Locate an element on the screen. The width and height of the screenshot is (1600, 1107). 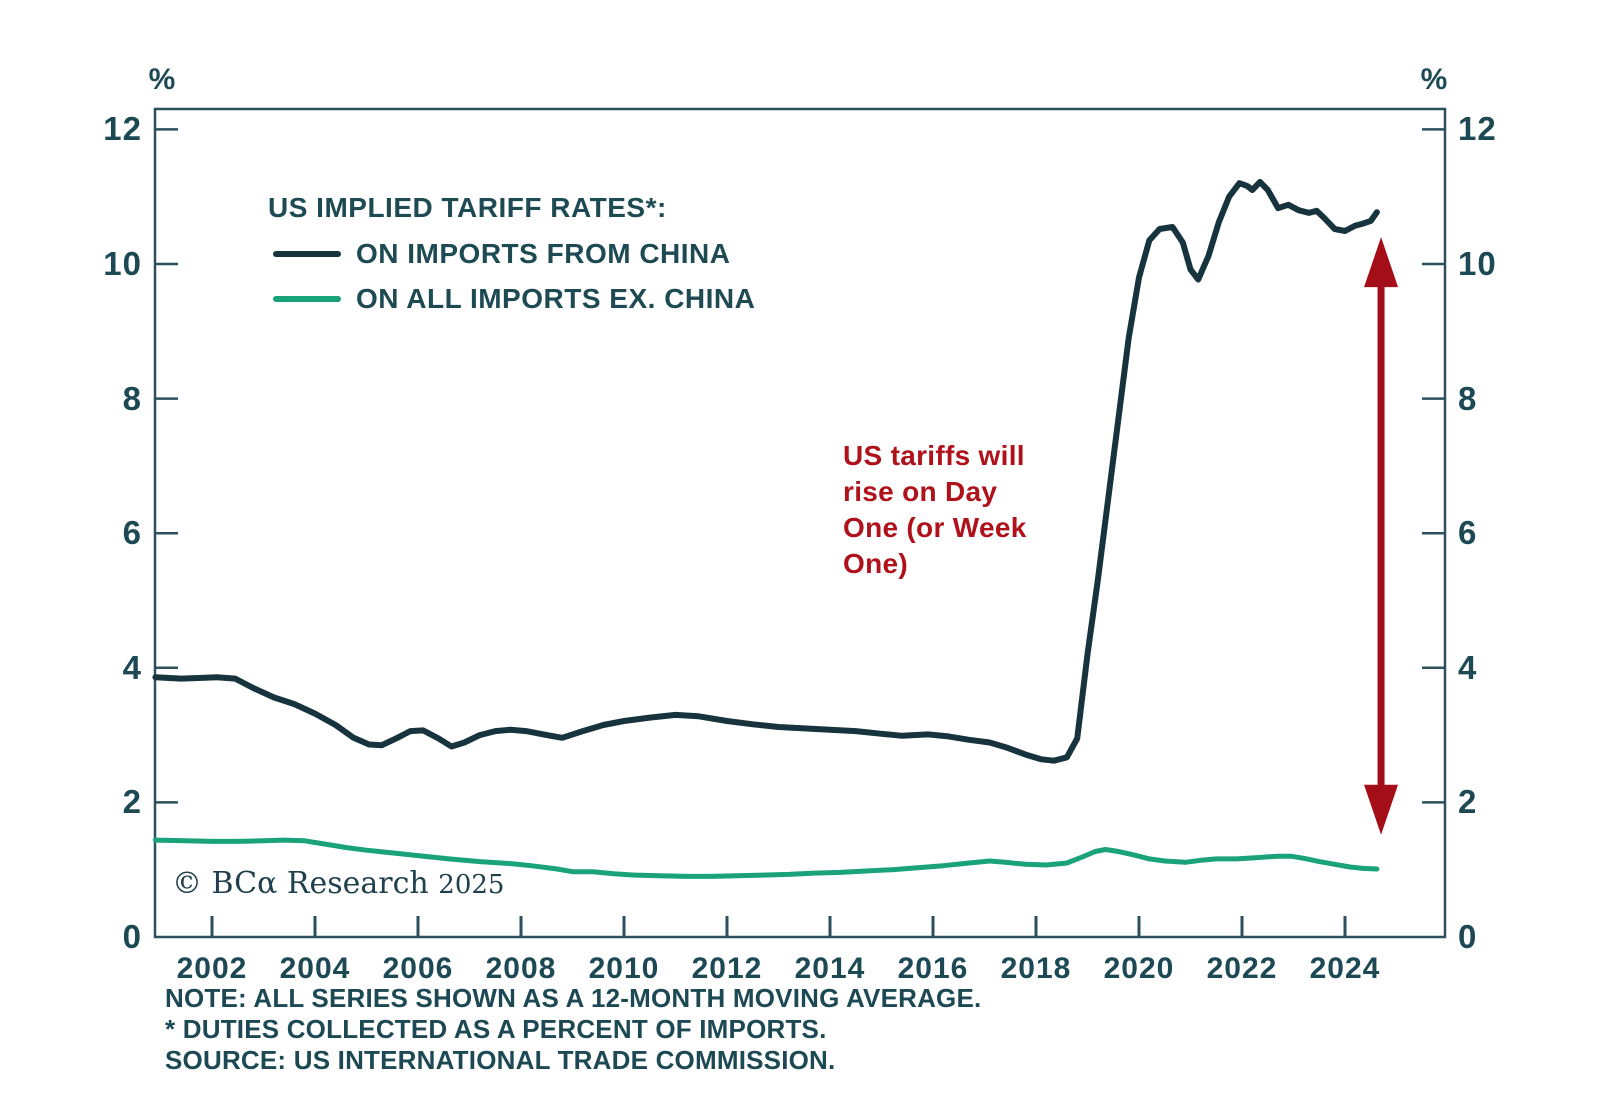
y-axis-label-left-8: 8 is located at coordinates (132, 398).